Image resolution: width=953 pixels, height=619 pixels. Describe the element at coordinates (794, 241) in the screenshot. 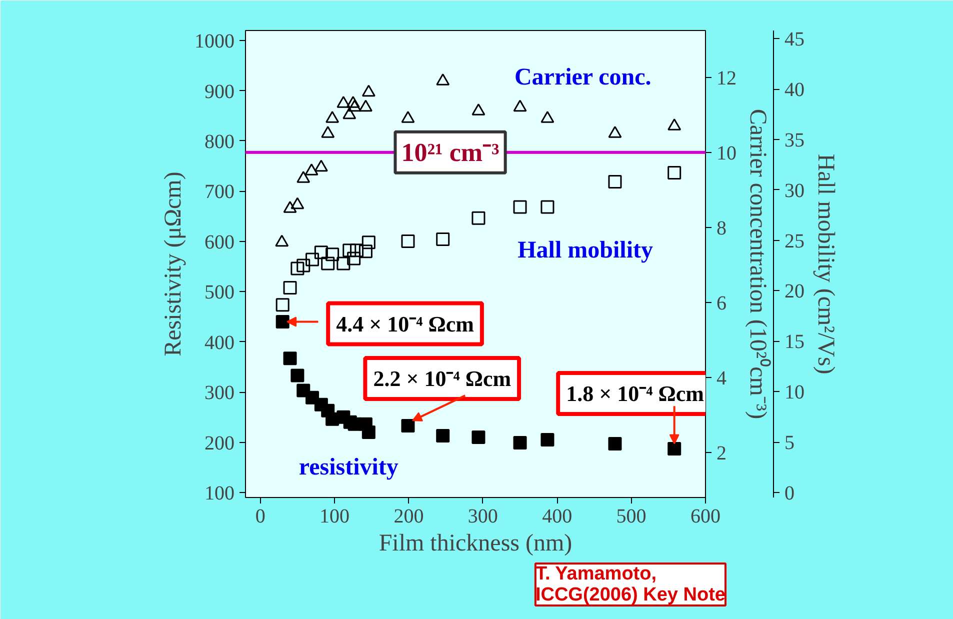

I see `y3-tick-label: 25` at that location.